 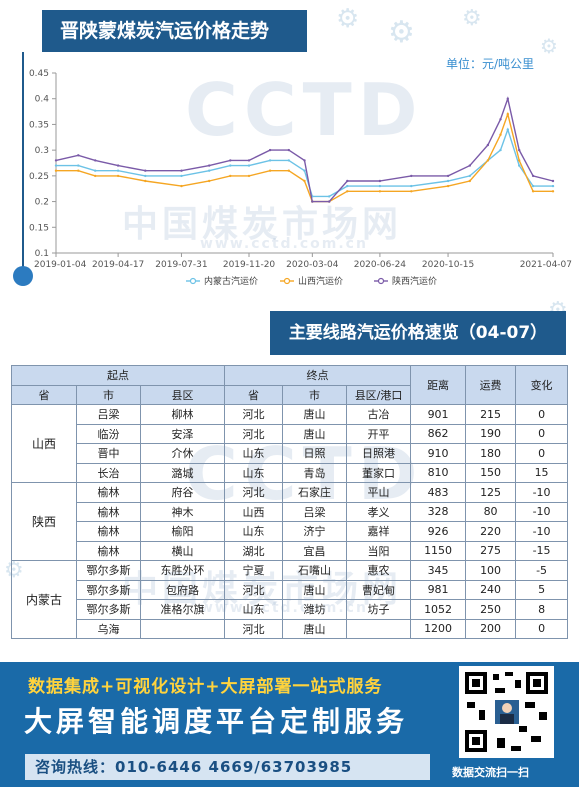 What do you see at coordinates (490, 64) in the screenshot?
I see `chart-unit-label: 单位：元/吨公里` at bounding box center [490, 64].